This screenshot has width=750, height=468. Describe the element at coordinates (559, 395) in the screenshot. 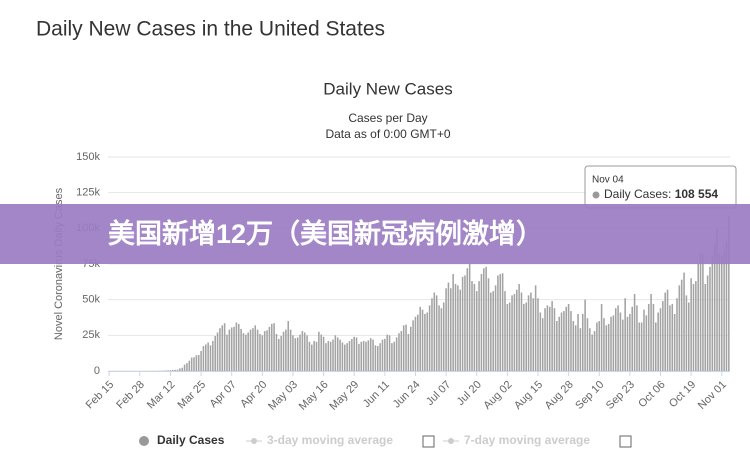

I see `x-tick-label: Aug 28` at that location.